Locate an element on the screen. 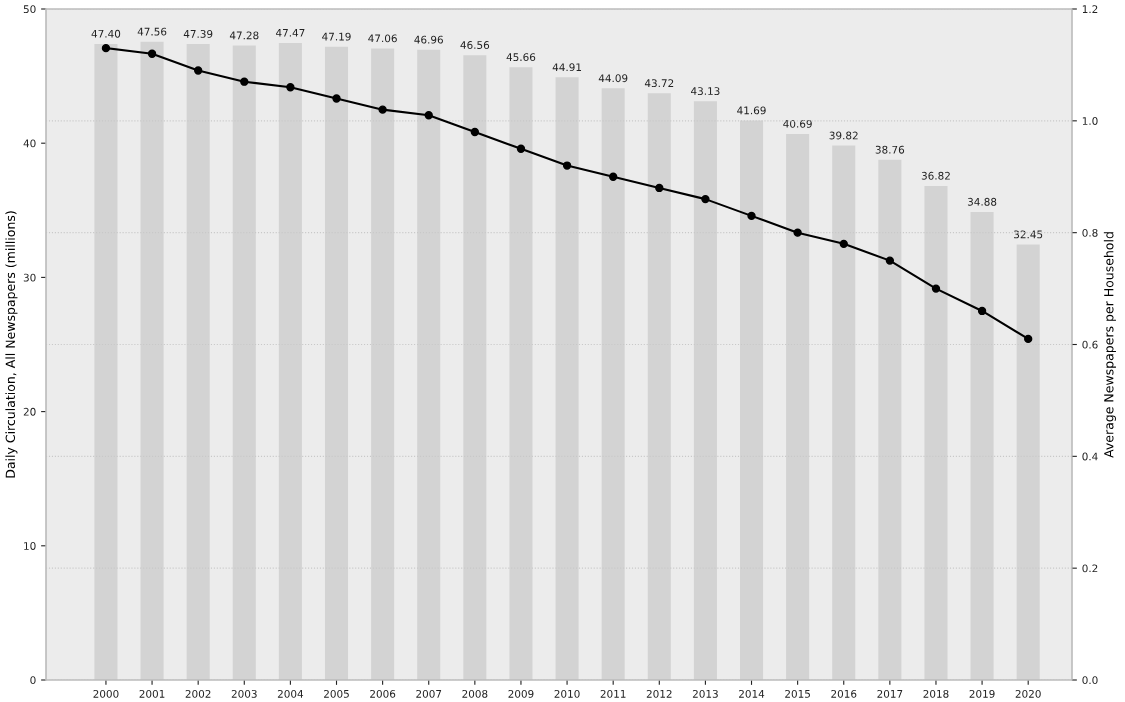 This screenshot has height=702, width=1125. x-tick-label: 2006 is located at coordinates (383, 693).